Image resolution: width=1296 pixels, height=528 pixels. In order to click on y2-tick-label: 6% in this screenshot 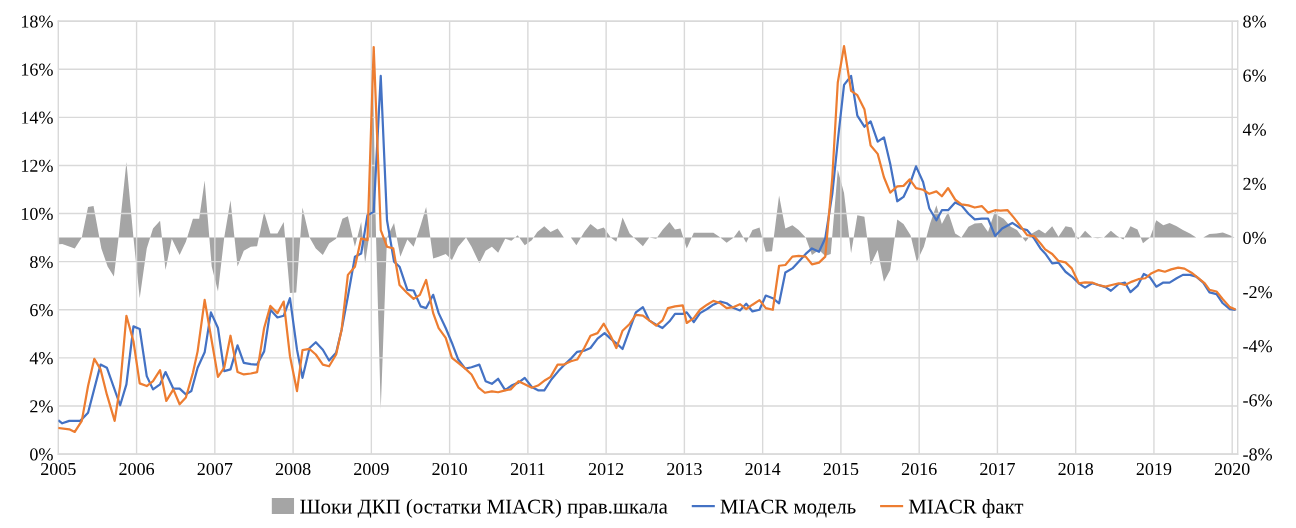, I will do `click(1254, 75)`.